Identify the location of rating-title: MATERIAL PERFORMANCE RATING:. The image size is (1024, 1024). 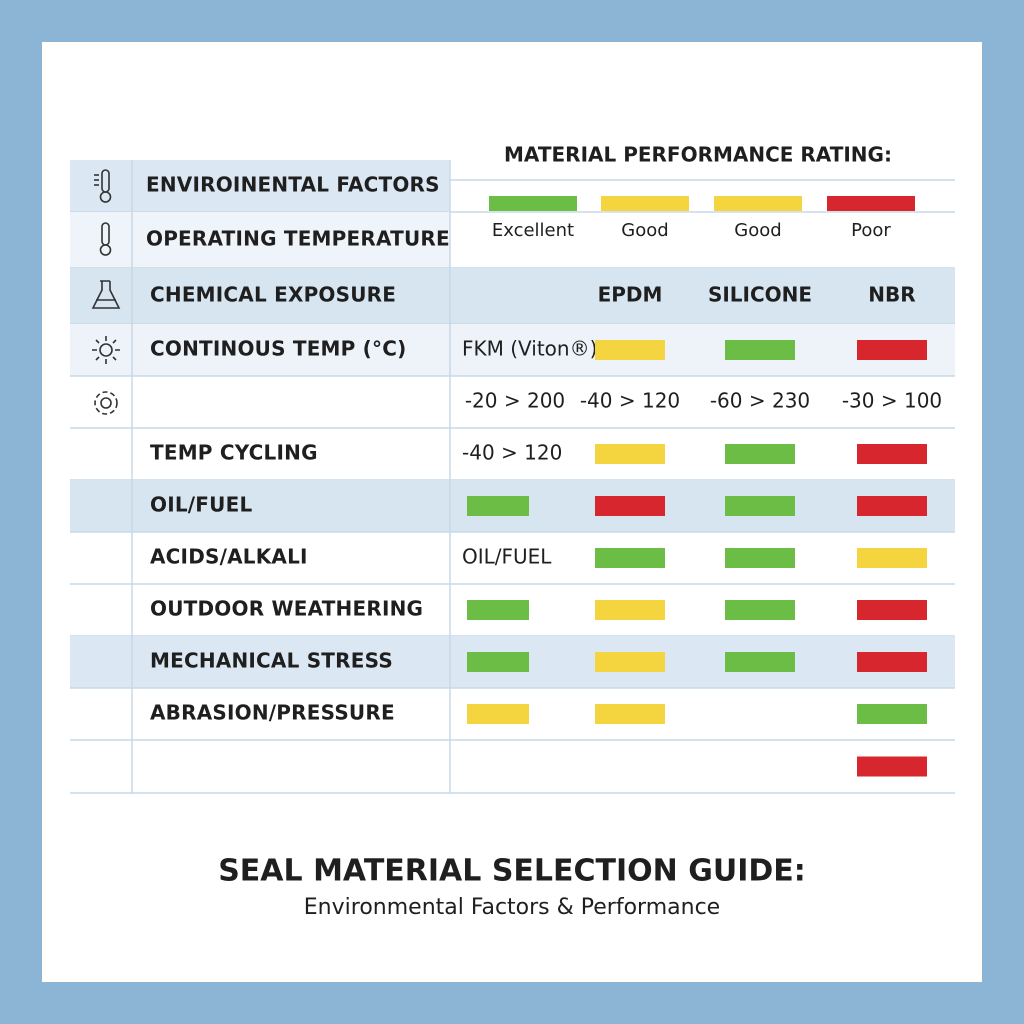
(698, 155).